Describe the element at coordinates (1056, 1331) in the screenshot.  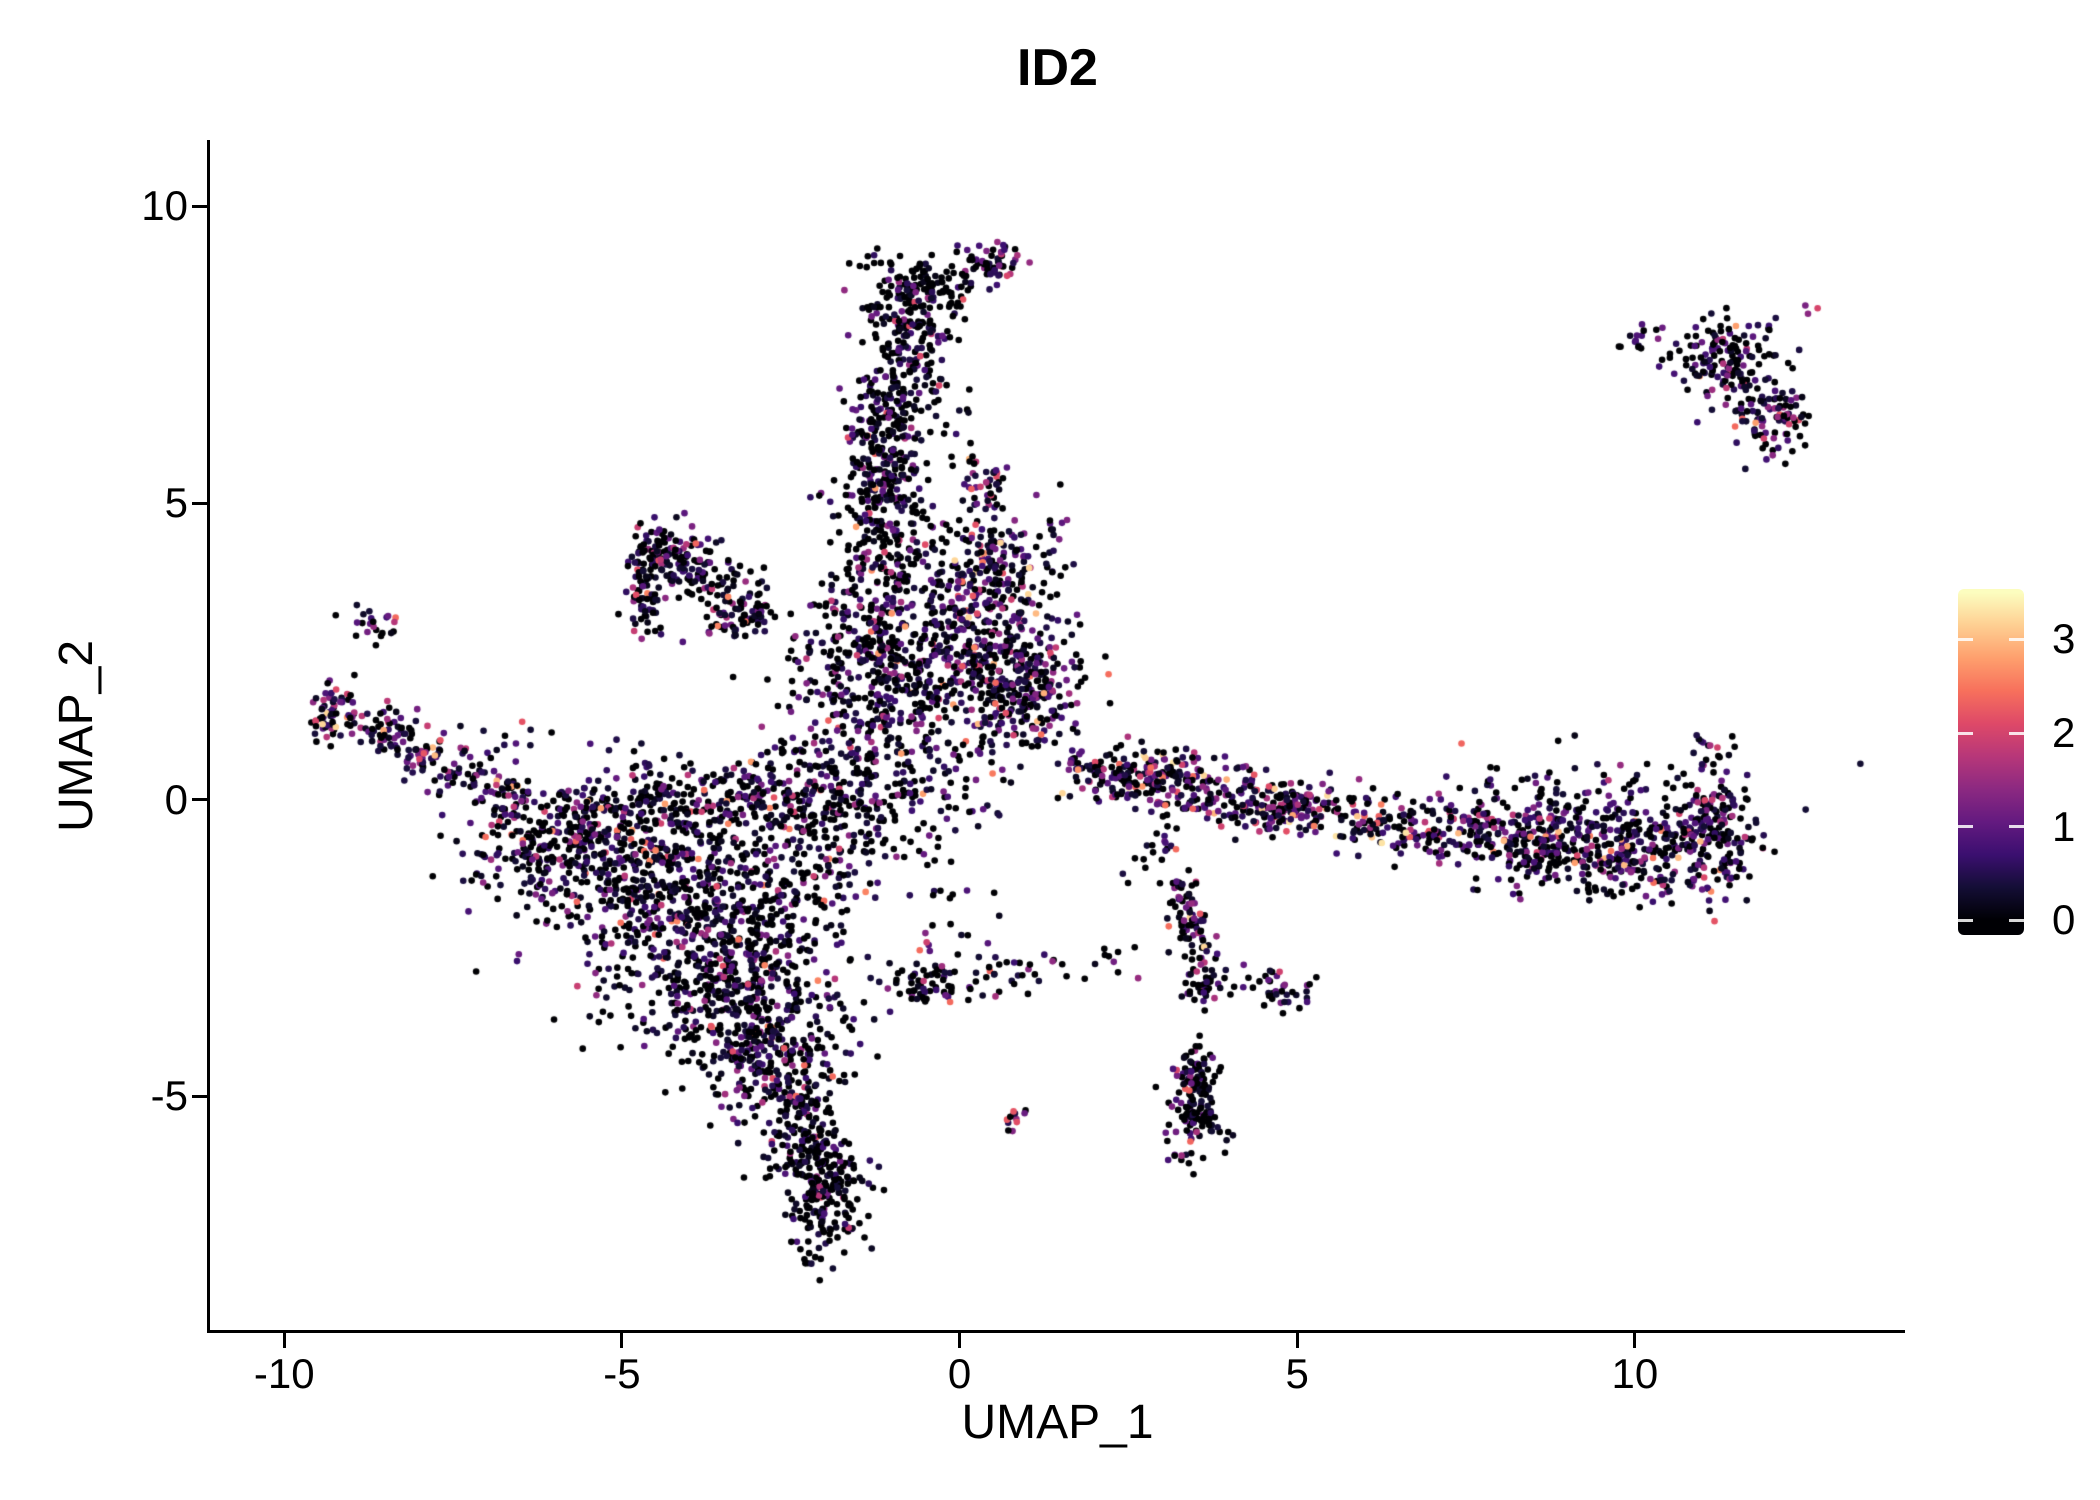
I see `x-axis-line` at that location.